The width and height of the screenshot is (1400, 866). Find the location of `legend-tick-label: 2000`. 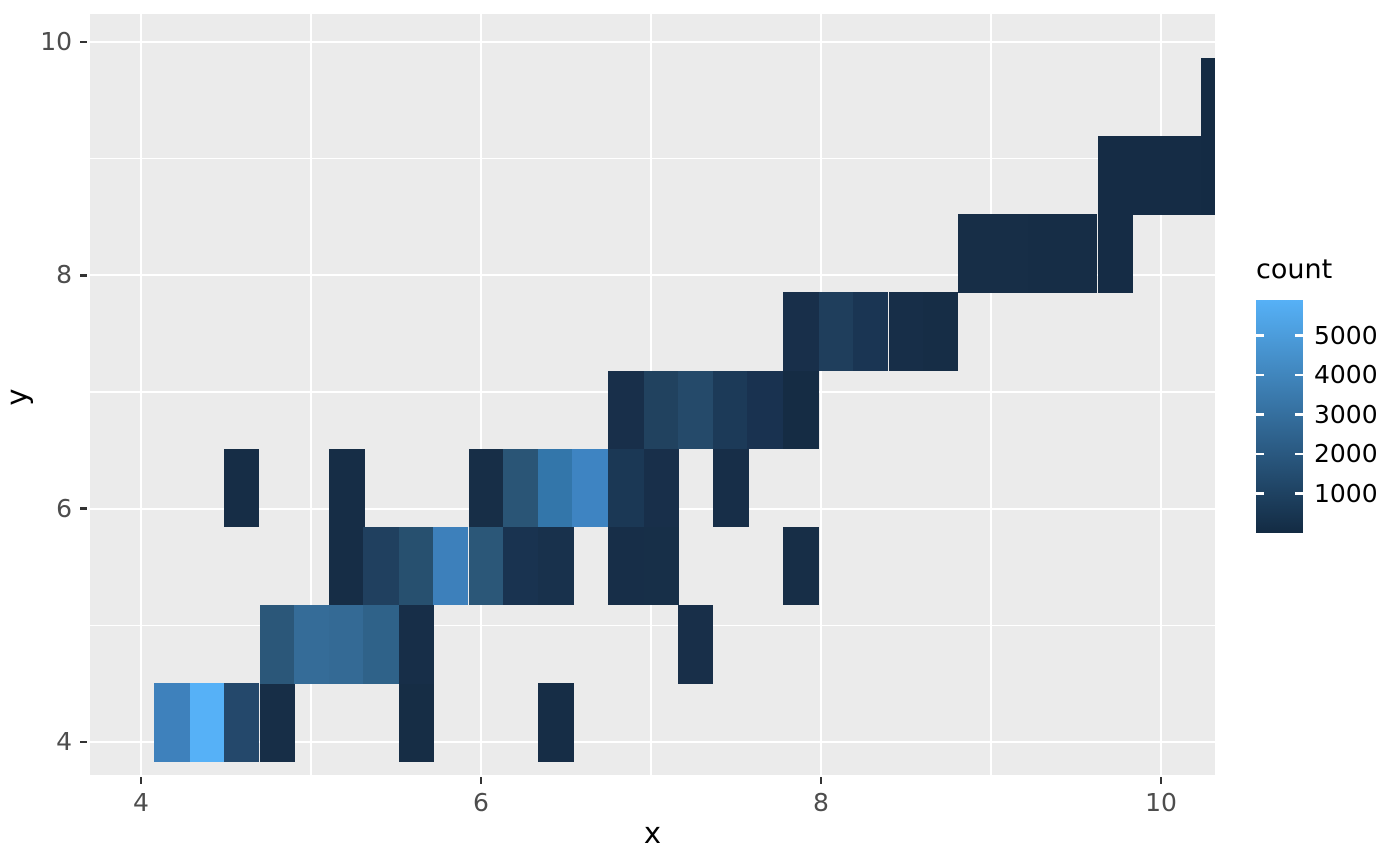

legend-tick-label: 2000 is located at coordinates (1346, 454).